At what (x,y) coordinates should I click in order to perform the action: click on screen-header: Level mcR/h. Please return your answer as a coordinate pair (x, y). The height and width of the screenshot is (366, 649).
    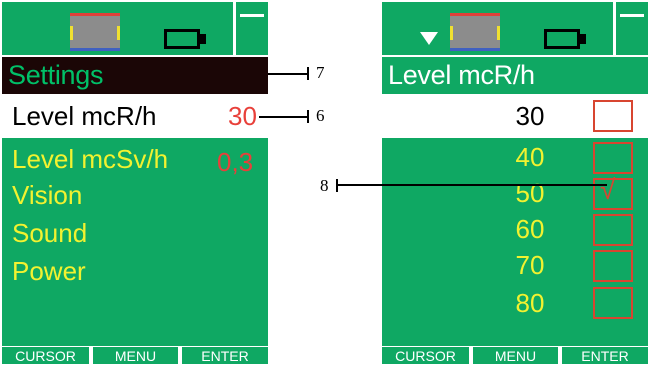
    Looking at the image, I should click on (515, 75).